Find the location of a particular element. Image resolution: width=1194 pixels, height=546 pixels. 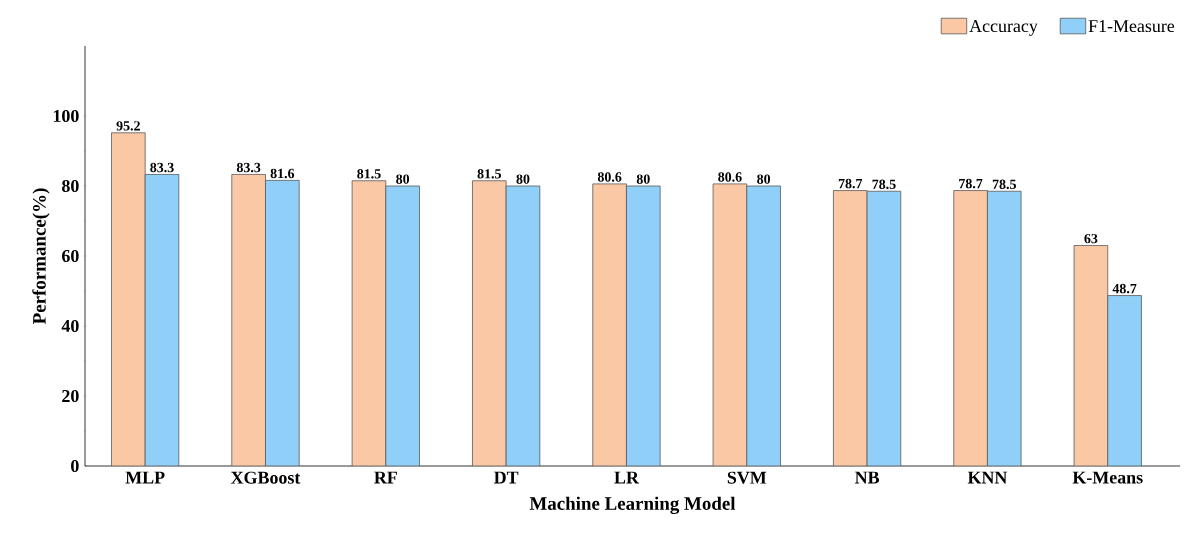

legend-label: F1-Measure is located at coordinates (1131, 26).